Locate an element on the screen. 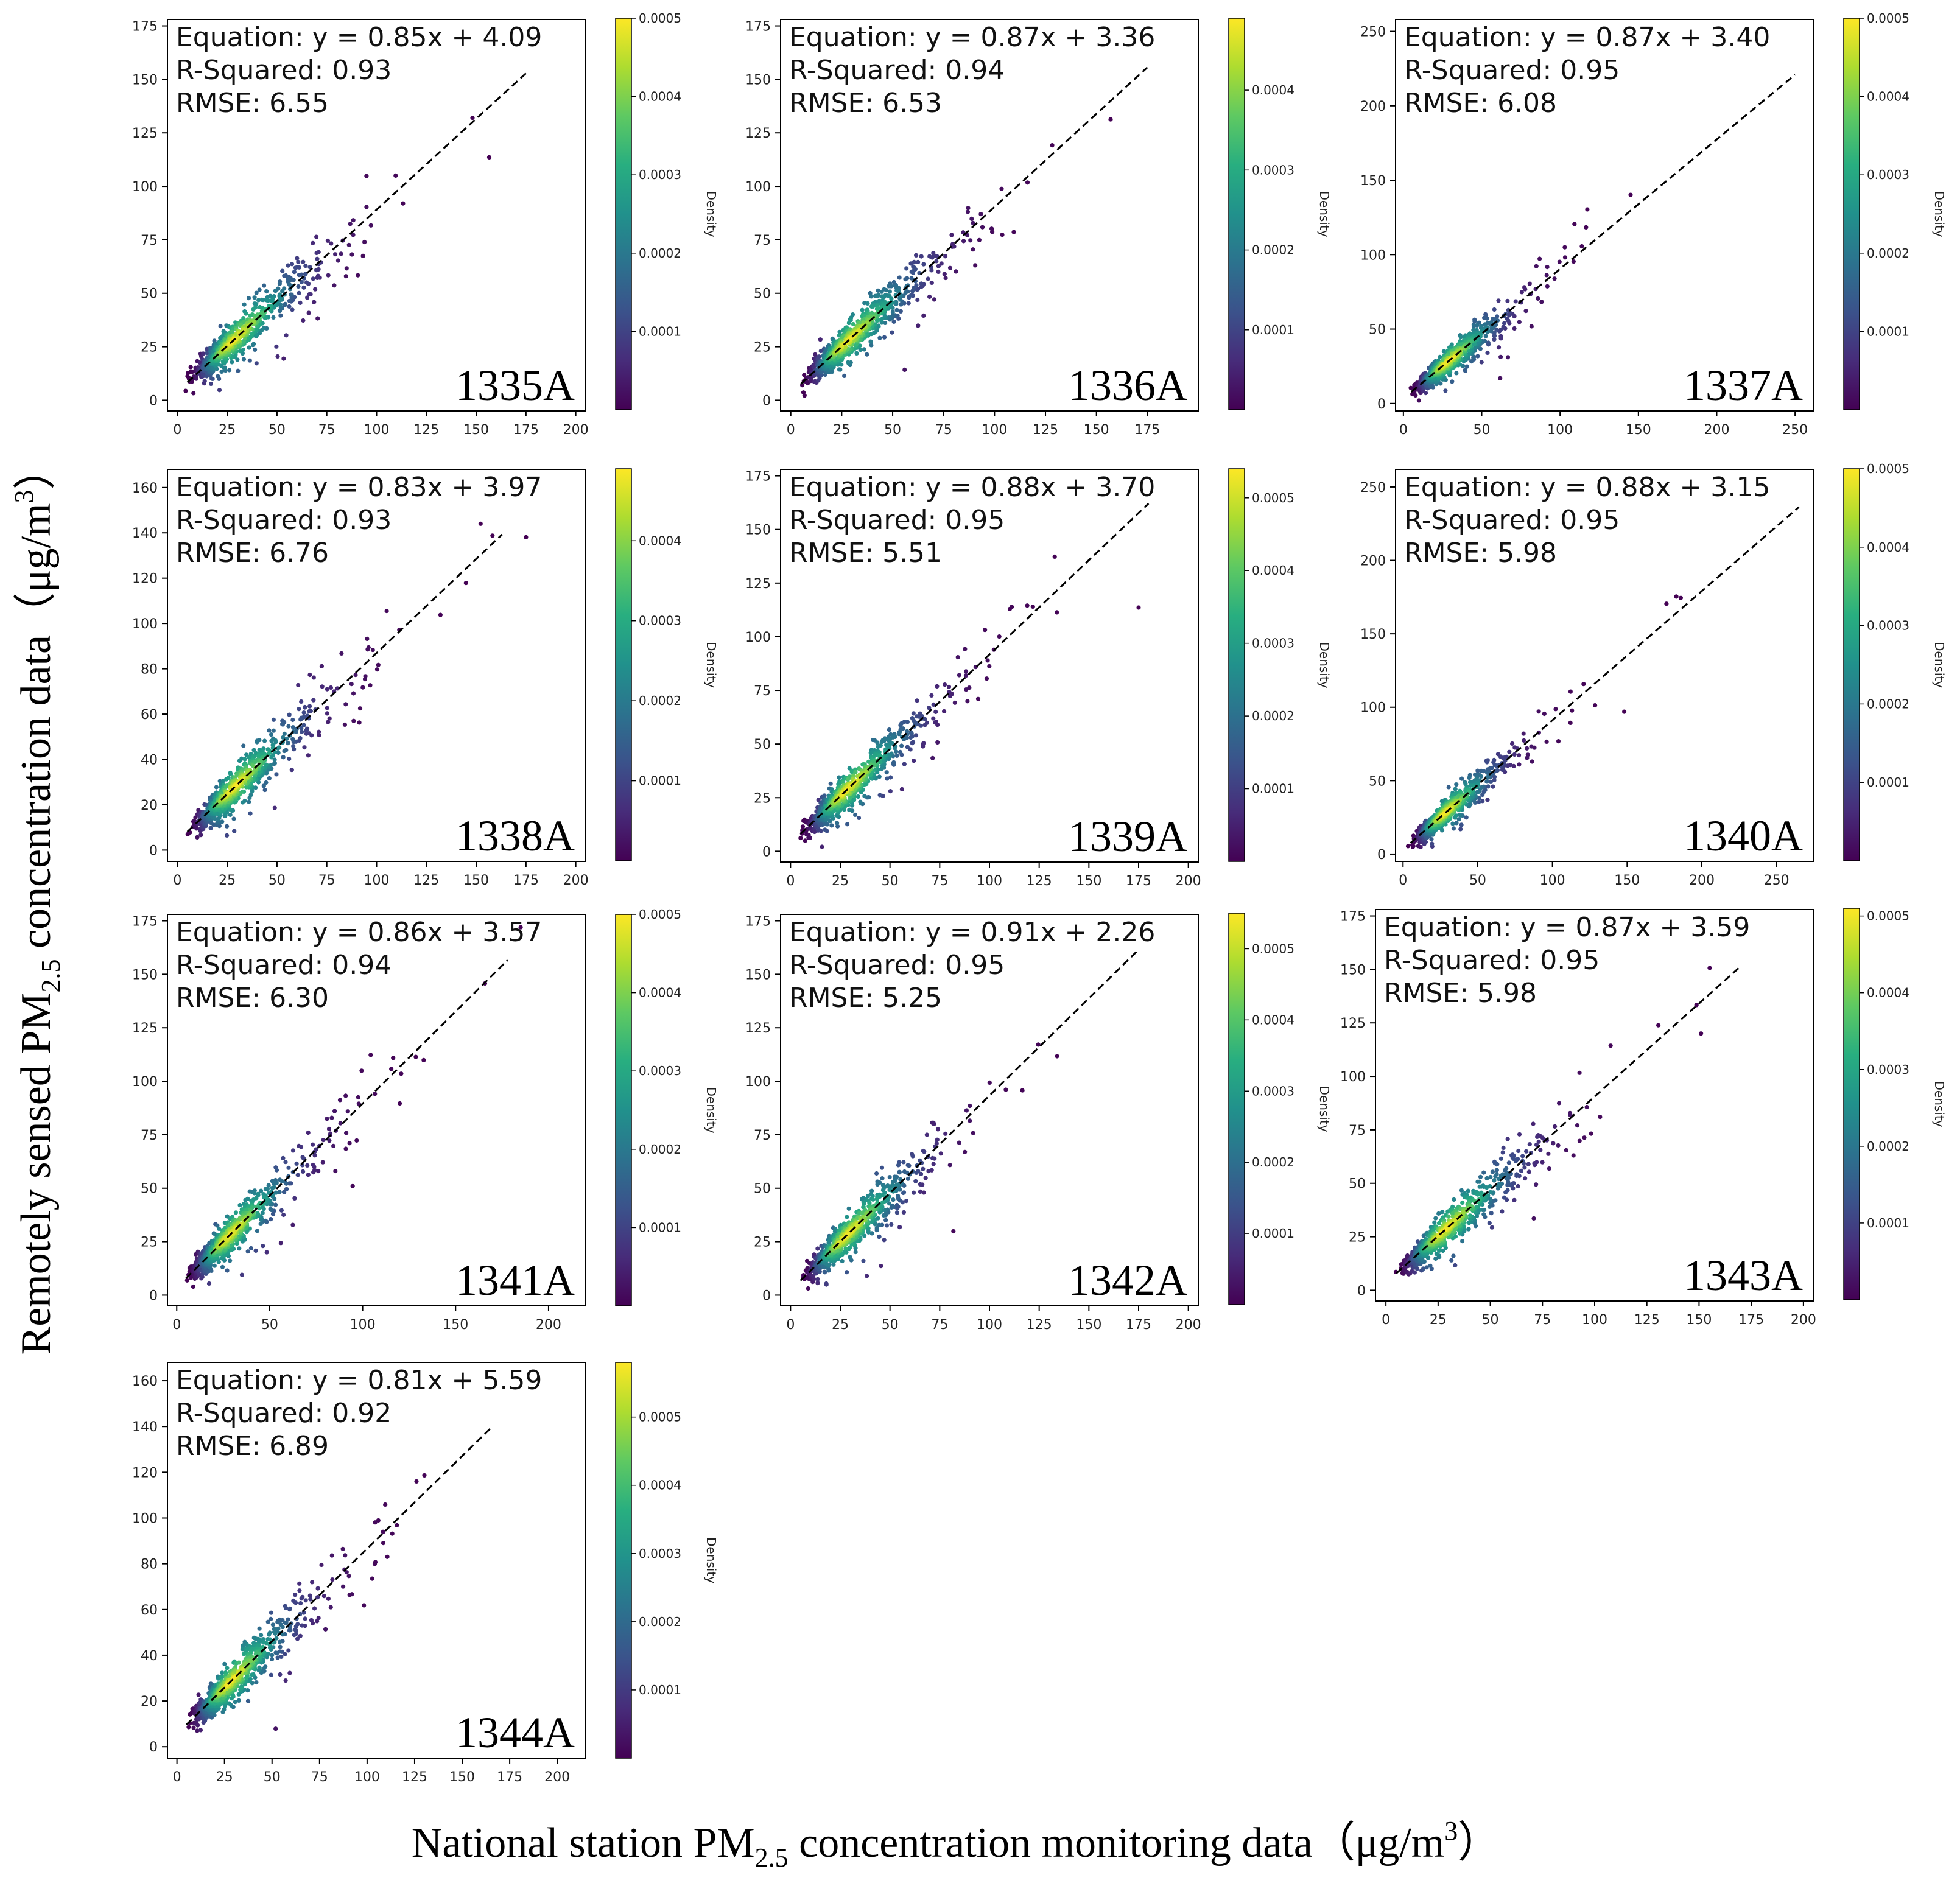 The height and width of the screenshot is (1886, 1960). colorbar-tick-label: 0.0001 is located at coordinates (1888, 331).